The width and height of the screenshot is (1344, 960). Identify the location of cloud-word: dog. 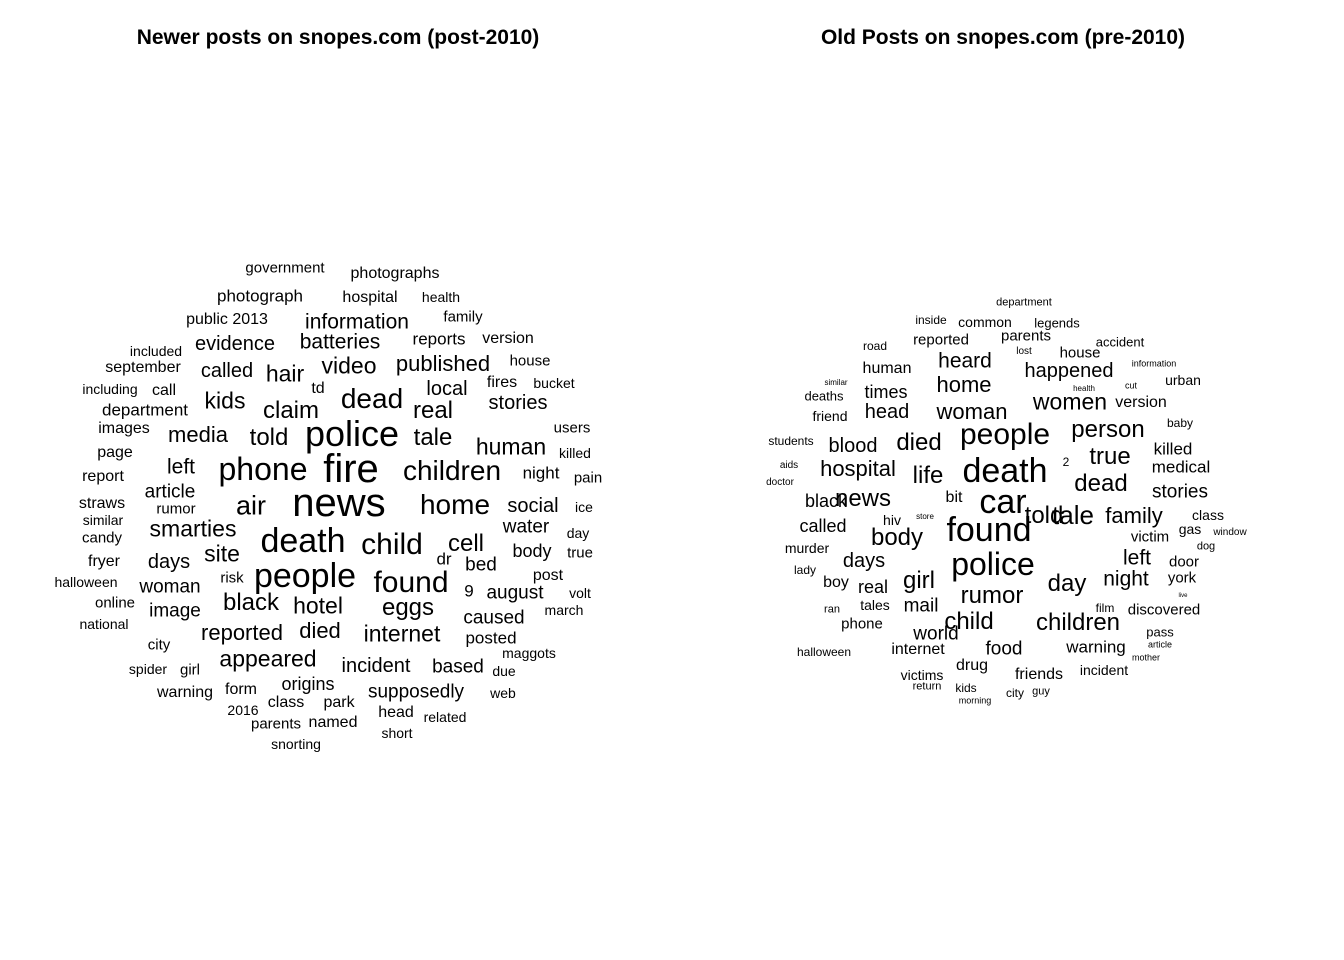
(1206, 546).